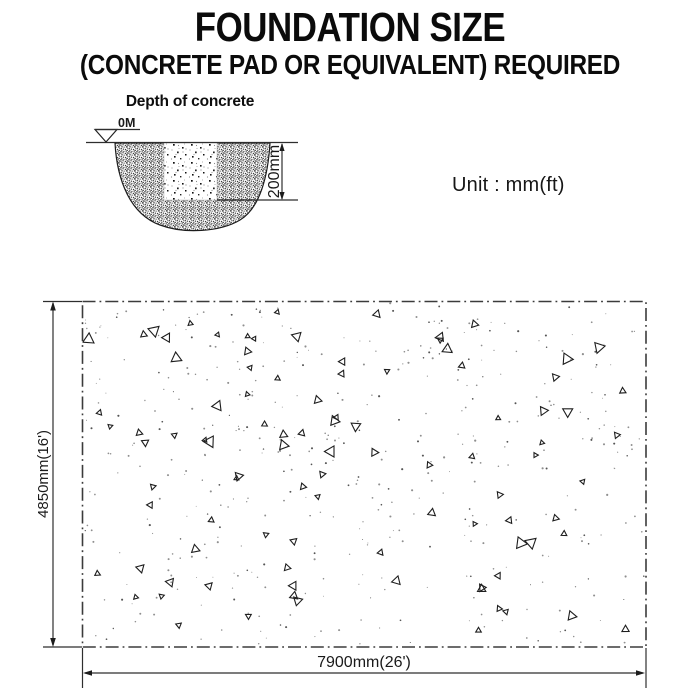 Image resolution: width=700 pixels, height=700 pixels. What do you see at coordinates (106, 135) in the screenshot?
I see `ground-level-icon` at bounding box center [106, 135].